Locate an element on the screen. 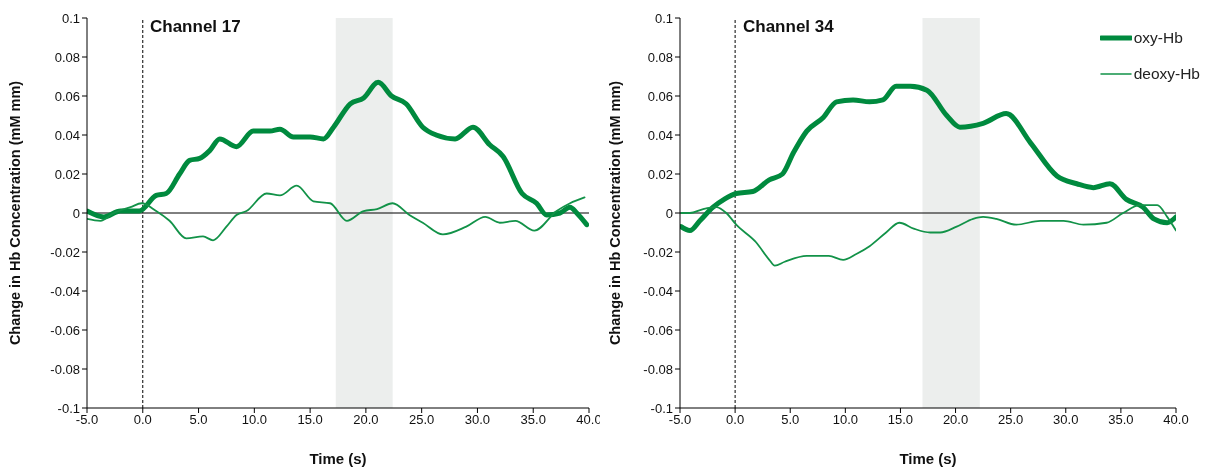 This screenshot has height=472, width=1208. x-tick-label: 40.0 is located at coordinates (1176, 420).